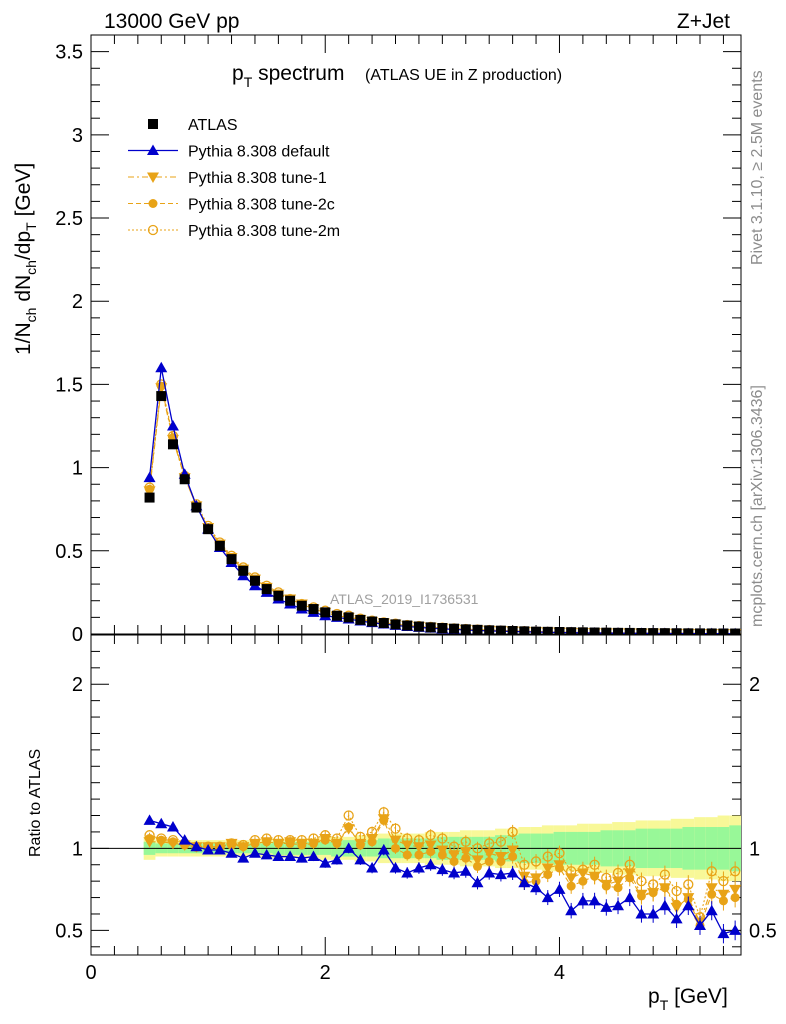 This screenshot has width=786, height=1024. What do you see at coordinates (404, 599) in the screenshot?
I see `analysis-watermark: ATLAS_2019_I1736531` at bounding box center [404, 599].